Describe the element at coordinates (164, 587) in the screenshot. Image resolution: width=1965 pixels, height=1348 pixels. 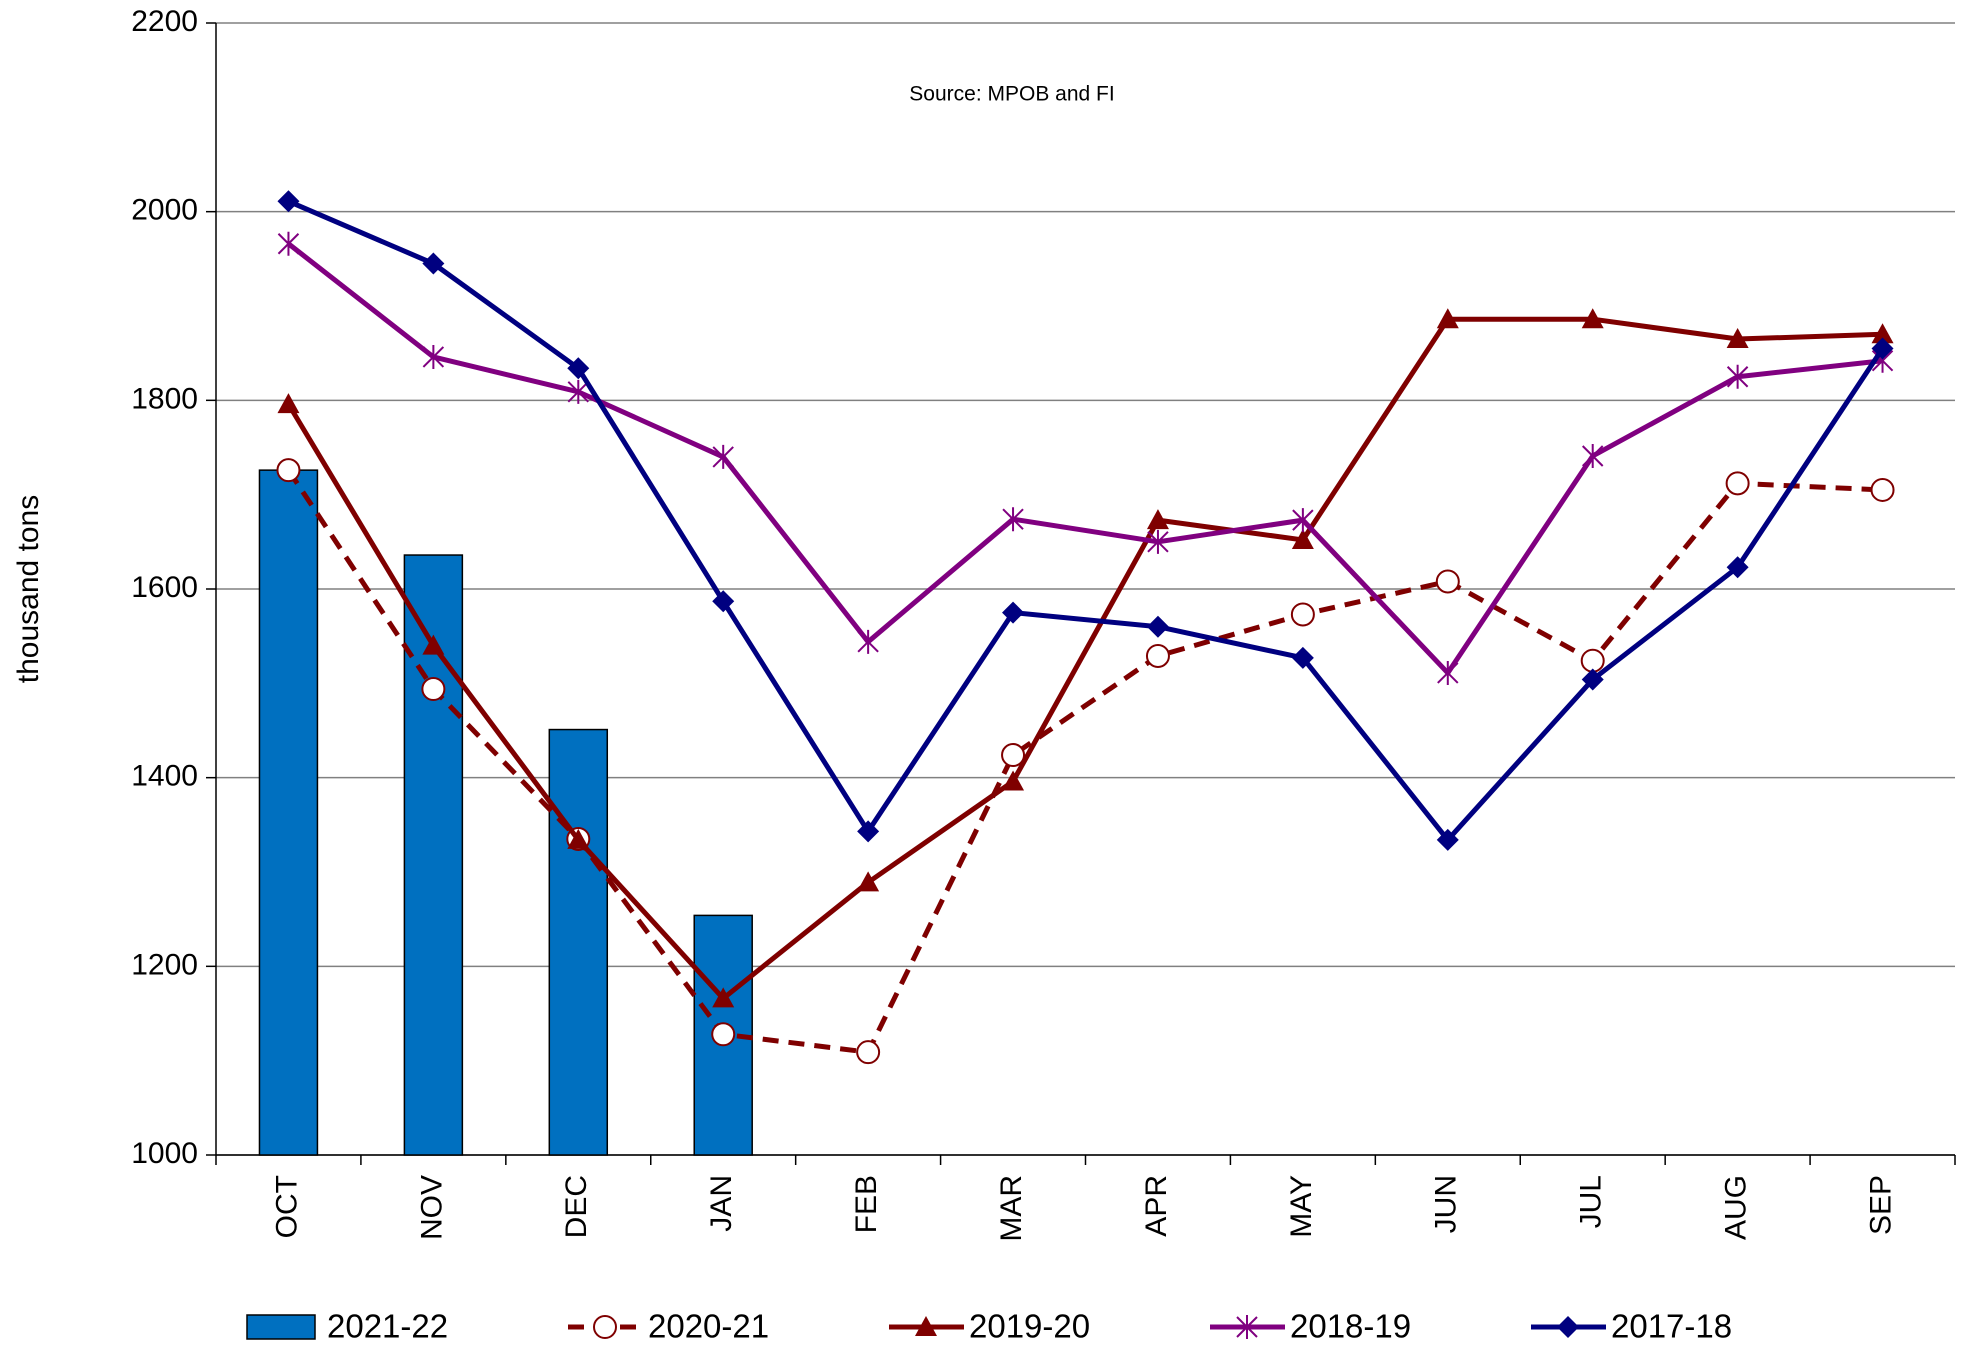
I see `y-tick-label: 1600` at that location.